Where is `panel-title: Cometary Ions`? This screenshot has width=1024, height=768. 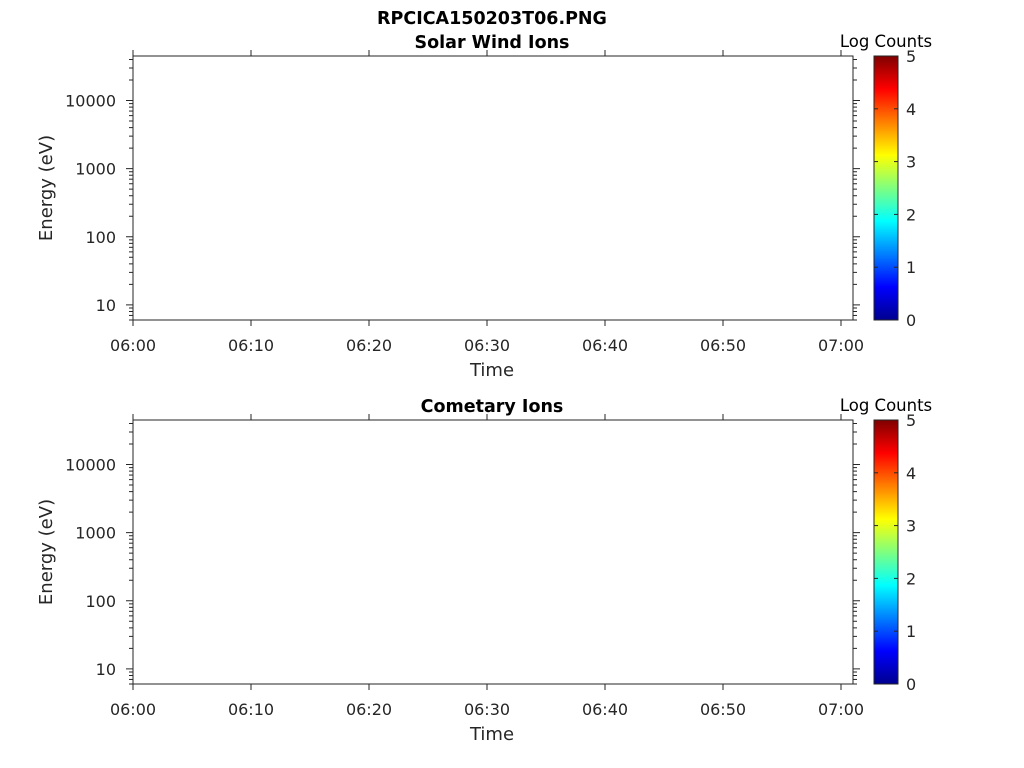 panel-title: Cometary Ions is located at coordinates (492, 407).